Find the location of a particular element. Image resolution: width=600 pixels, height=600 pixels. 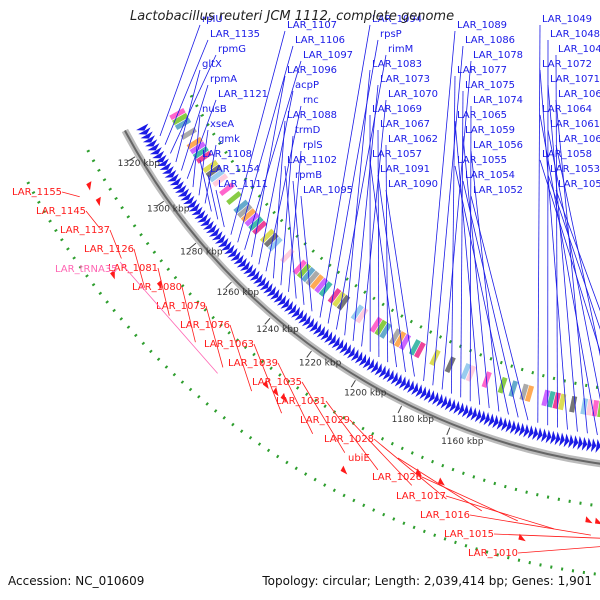

forward-gene-label: LAR_1059 is located at coordinates (490, 130).